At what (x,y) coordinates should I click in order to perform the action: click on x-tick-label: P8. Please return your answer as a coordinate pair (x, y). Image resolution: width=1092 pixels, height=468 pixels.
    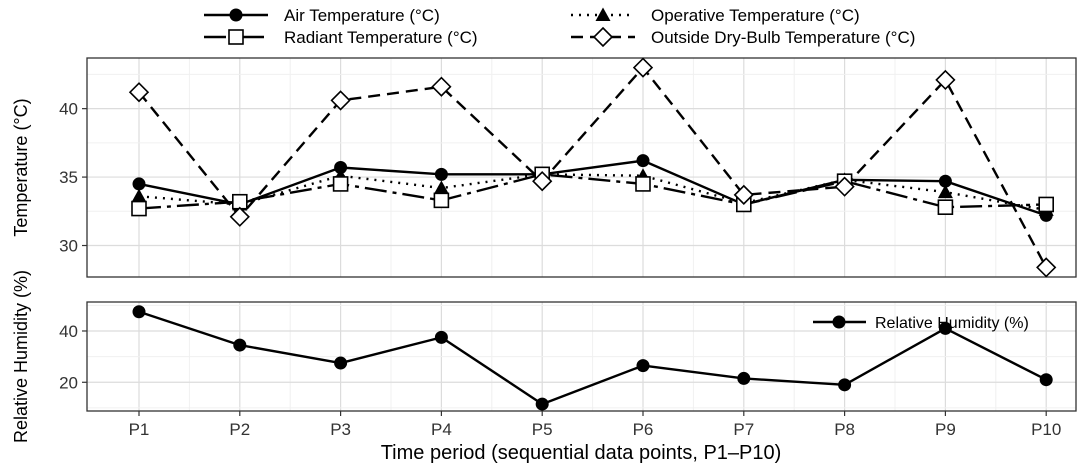
    Looking at the image, I should click on (844, 429).